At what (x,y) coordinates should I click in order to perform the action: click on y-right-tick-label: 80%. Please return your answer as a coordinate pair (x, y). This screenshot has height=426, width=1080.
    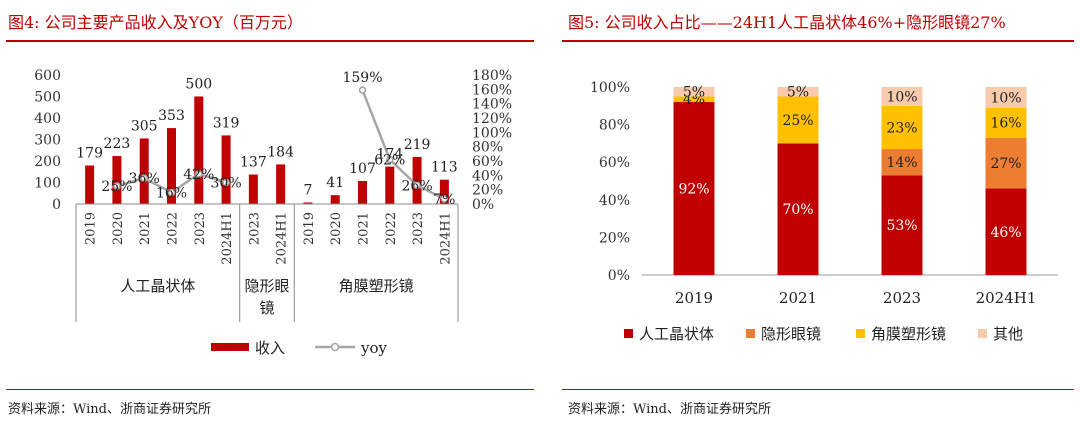
    Looking at the image, I should click on (487, 148).